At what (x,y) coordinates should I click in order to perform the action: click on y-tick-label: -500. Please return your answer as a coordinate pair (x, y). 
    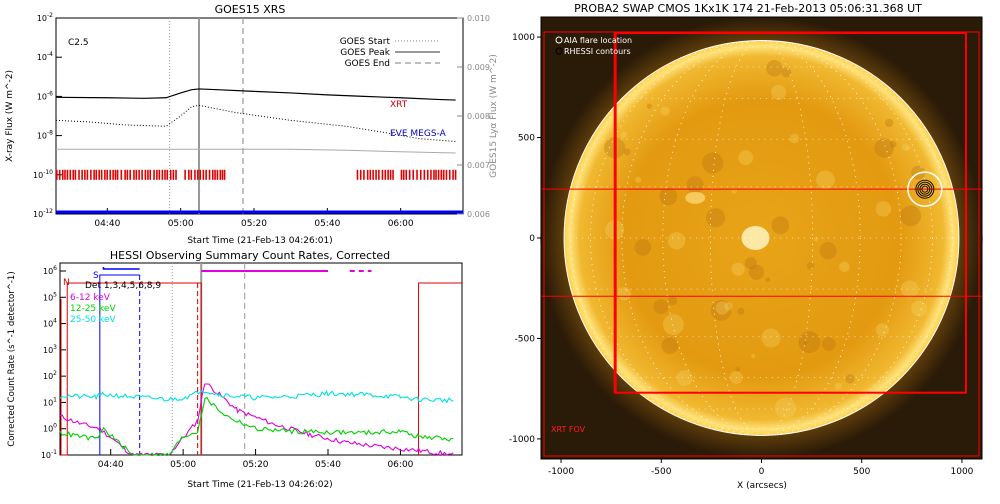
    Looking at the image, I should click on (525, 339).